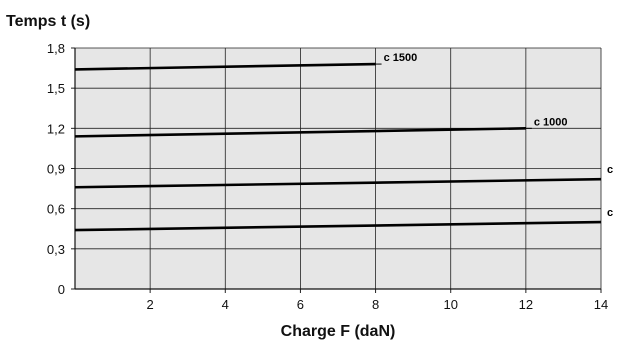  Describe the element at coordinates (56, 169) in the screenshot. I see `y-tick-label: 0,9` at that location.